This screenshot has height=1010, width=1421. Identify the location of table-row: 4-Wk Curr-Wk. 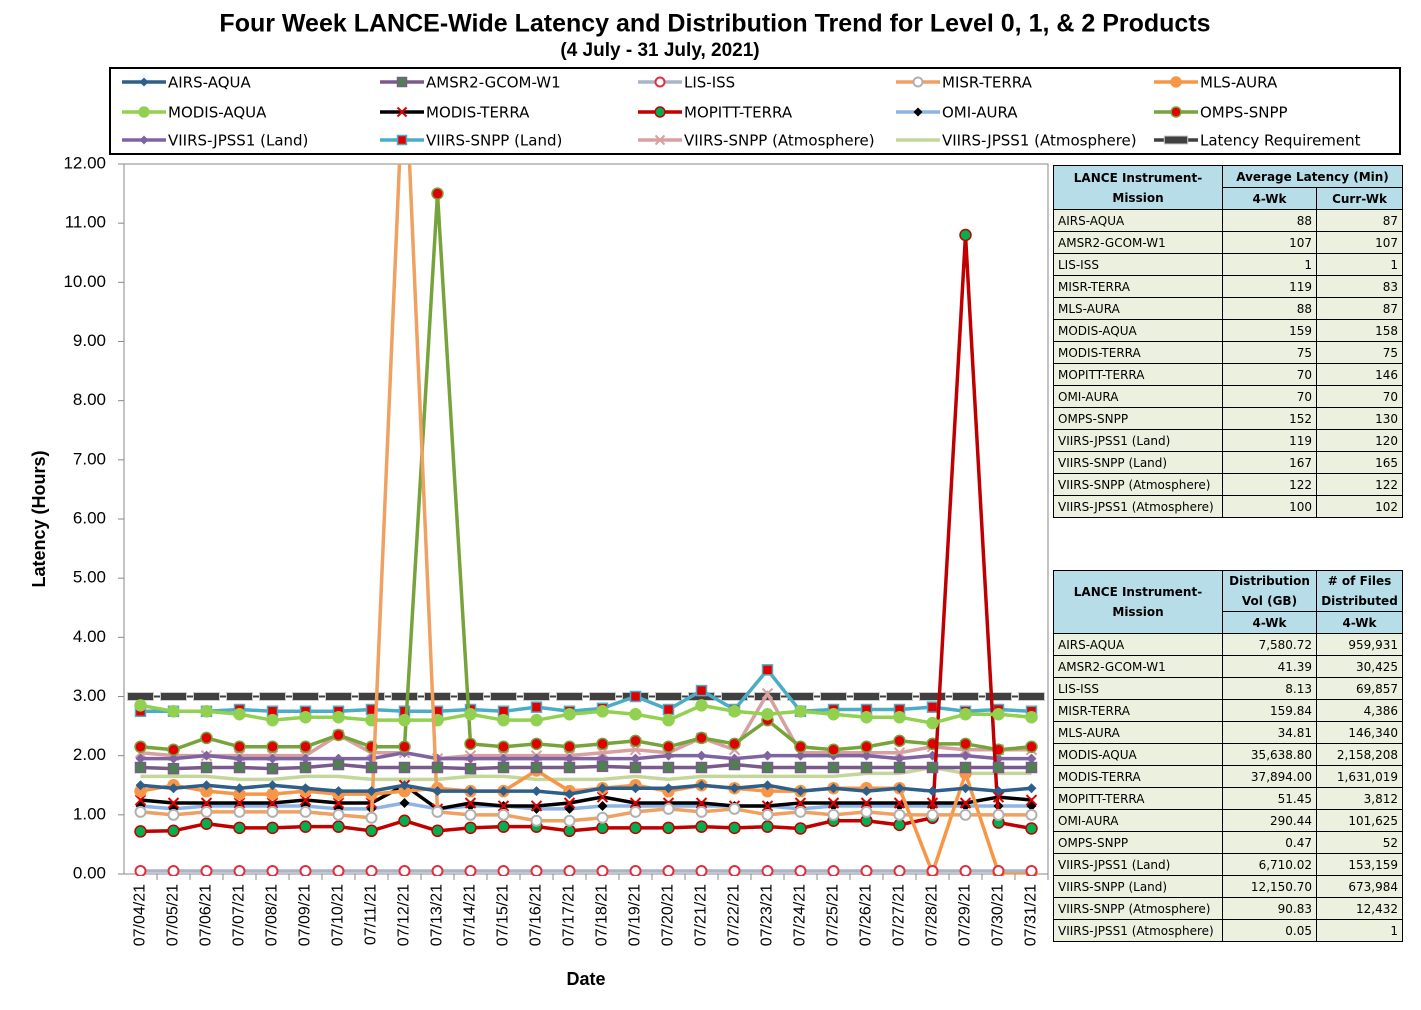
(1228, 198).